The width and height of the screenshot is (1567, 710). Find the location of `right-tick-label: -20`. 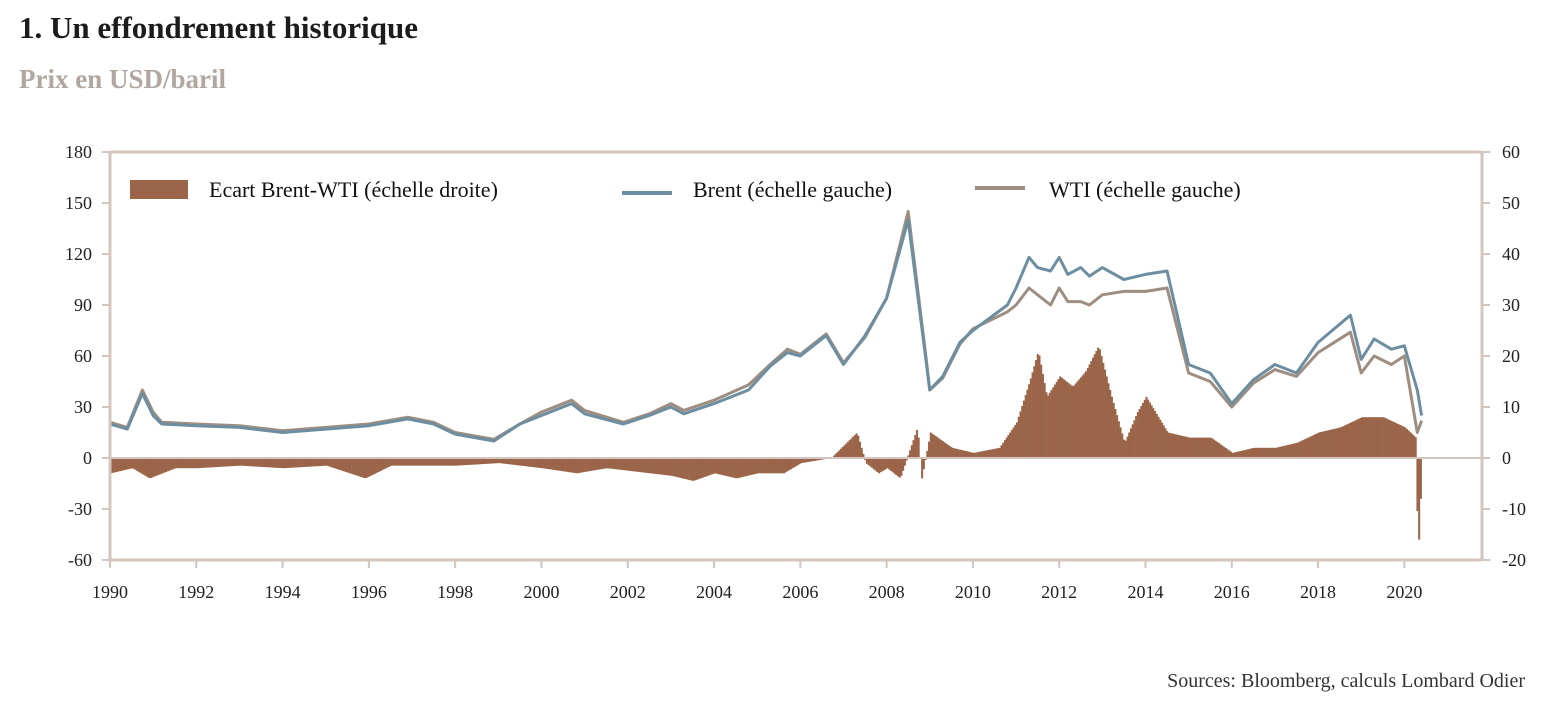

right-tick-label: -20 is located at coordinates (1514, 560).